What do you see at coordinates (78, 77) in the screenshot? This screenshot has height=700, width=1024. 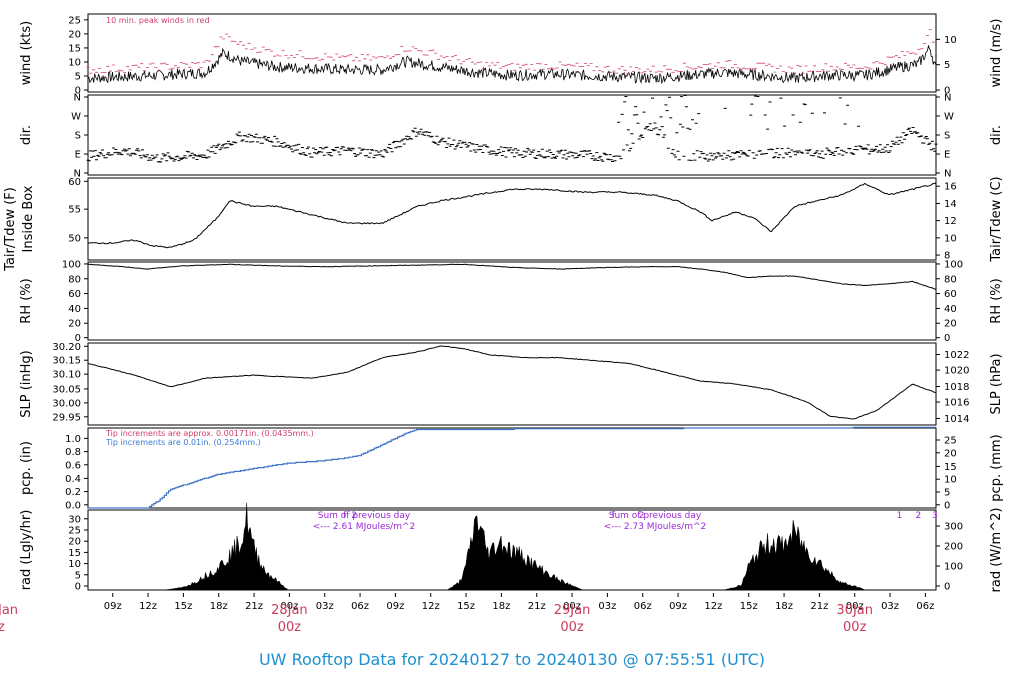 I see `left-tick-label-wind: 5` at bounding box center [78, 77].